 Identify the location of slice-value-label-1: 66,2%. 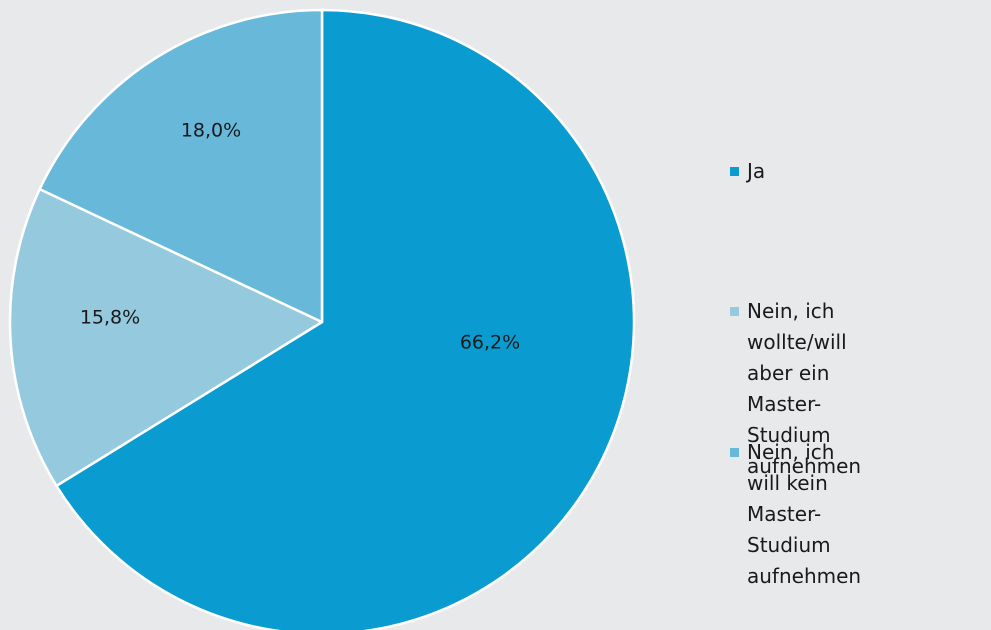
(490, 343).